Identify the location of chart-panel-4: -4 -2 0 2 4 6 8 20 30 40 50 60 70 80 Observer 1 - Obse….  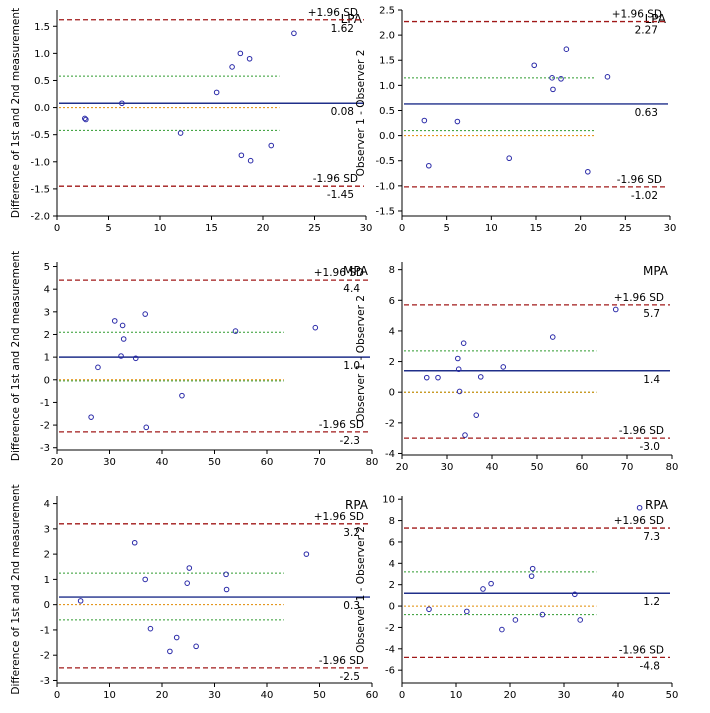
(516, 367).